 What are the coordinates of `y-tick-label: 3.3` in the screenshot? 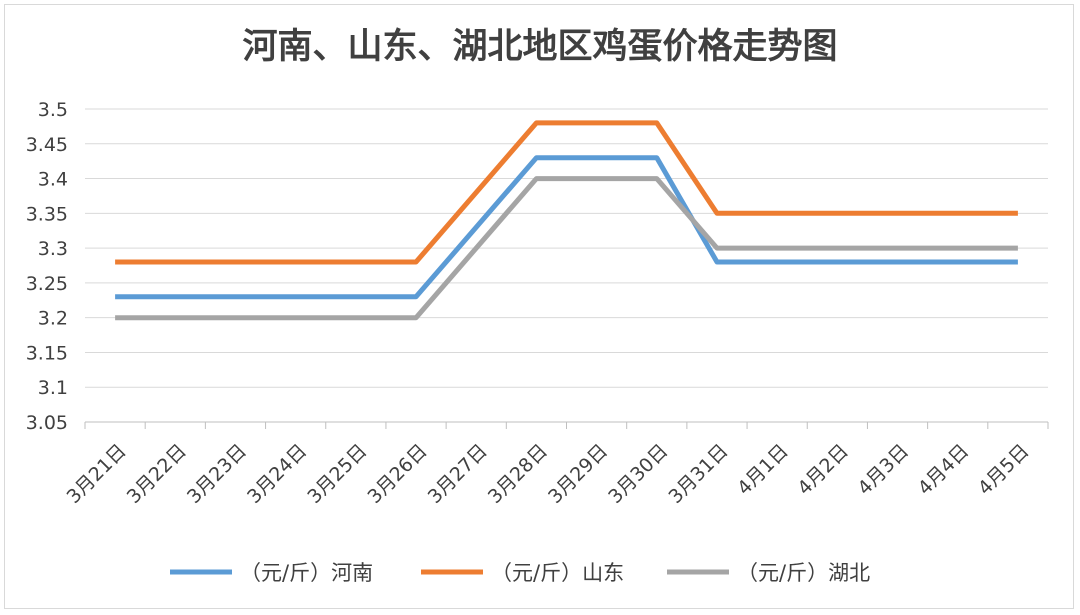 It's located at (53, 249).